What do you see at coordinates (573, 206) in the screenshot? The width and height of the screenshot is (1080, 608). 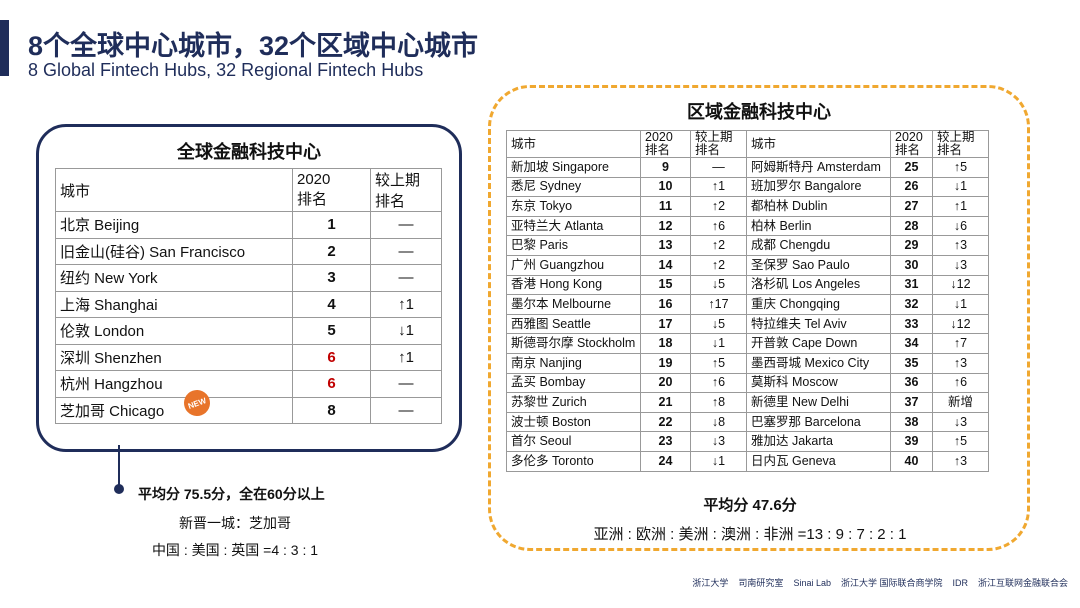 I see `city-cell: 东京 Tokyo` at bounding box center [573, 206].